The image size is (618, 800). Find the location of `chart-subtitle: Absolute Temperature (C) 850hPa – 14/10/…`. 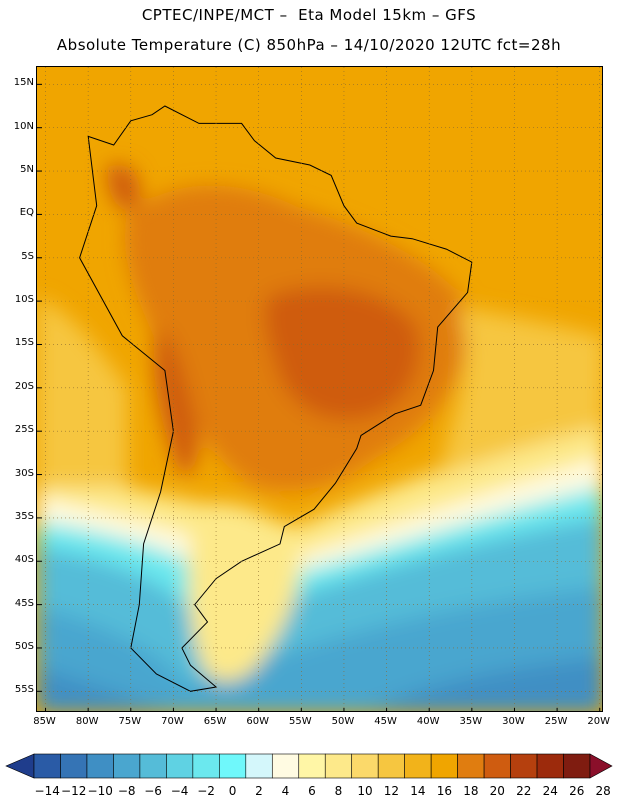

chart-subtitle: Absolute Temperature (C) 850hPa – 14/10/… is located at coordinates (309, 45).